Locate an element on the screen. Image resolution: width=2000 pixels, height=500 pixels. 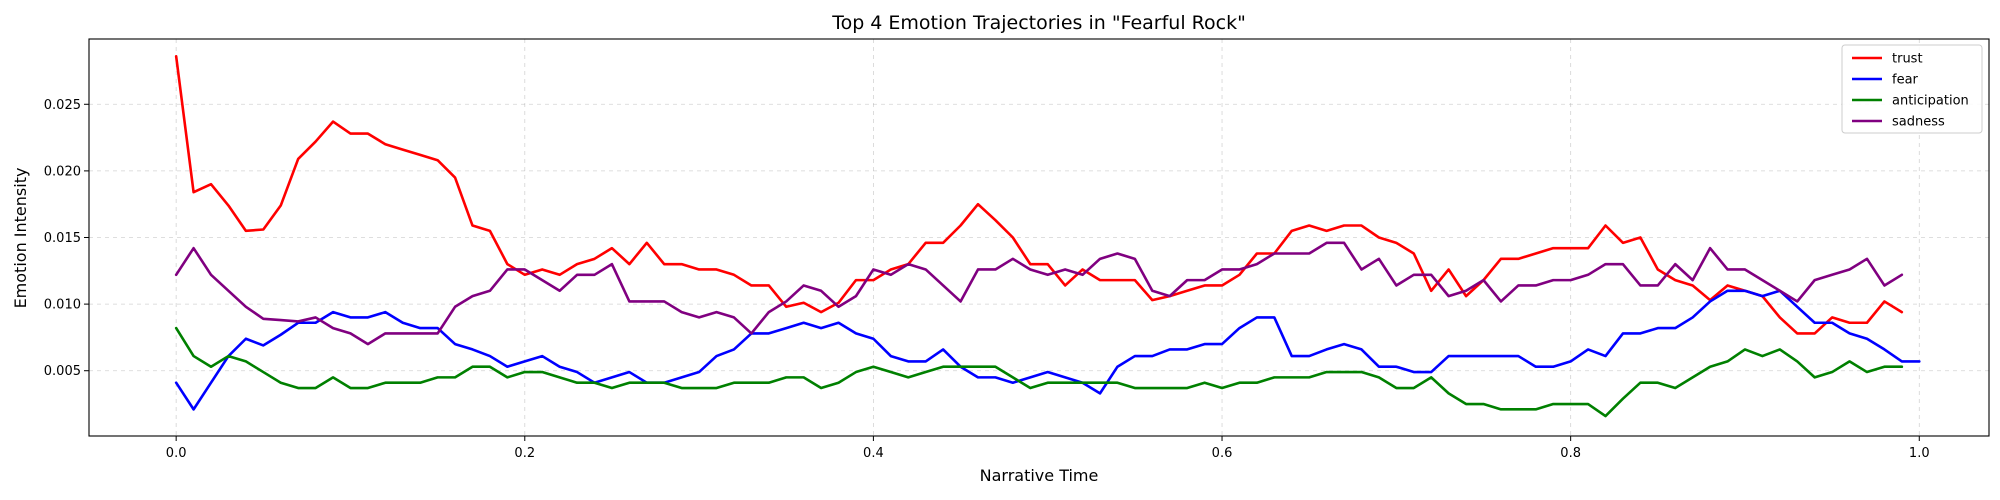
y-axis-label: Emotion Intensity is located at coordinates (20, 238).